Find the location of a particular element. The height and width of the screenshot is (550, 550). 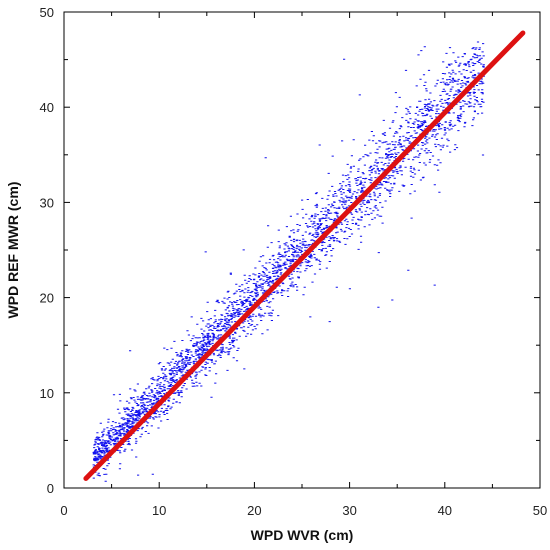

y-tick-label: 30 is located at coordinates (47, 202).